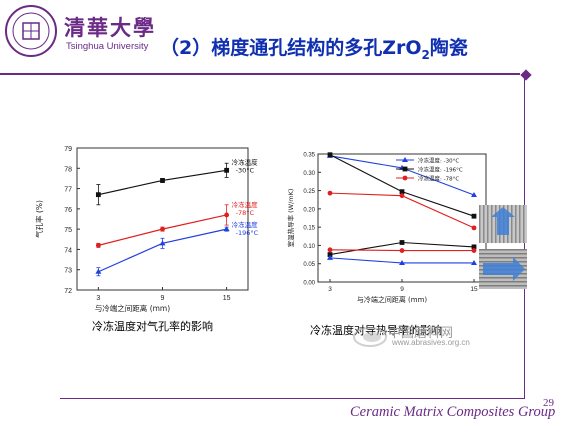 Image resolution: width=567 pixels, height=426 pixels. Describe the element at coordinates (526, 75) in the screenshot. I see `divider-diamond-icon` at that location.